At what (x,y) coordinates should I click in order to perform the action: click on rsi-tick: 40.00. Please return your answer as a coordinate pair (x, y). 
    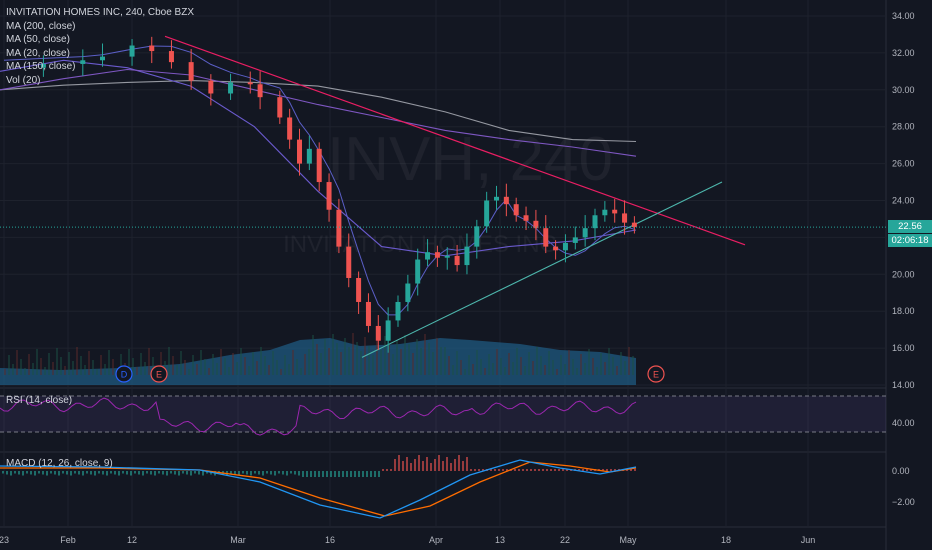
    Looking at the image, I should click on (903, 423).